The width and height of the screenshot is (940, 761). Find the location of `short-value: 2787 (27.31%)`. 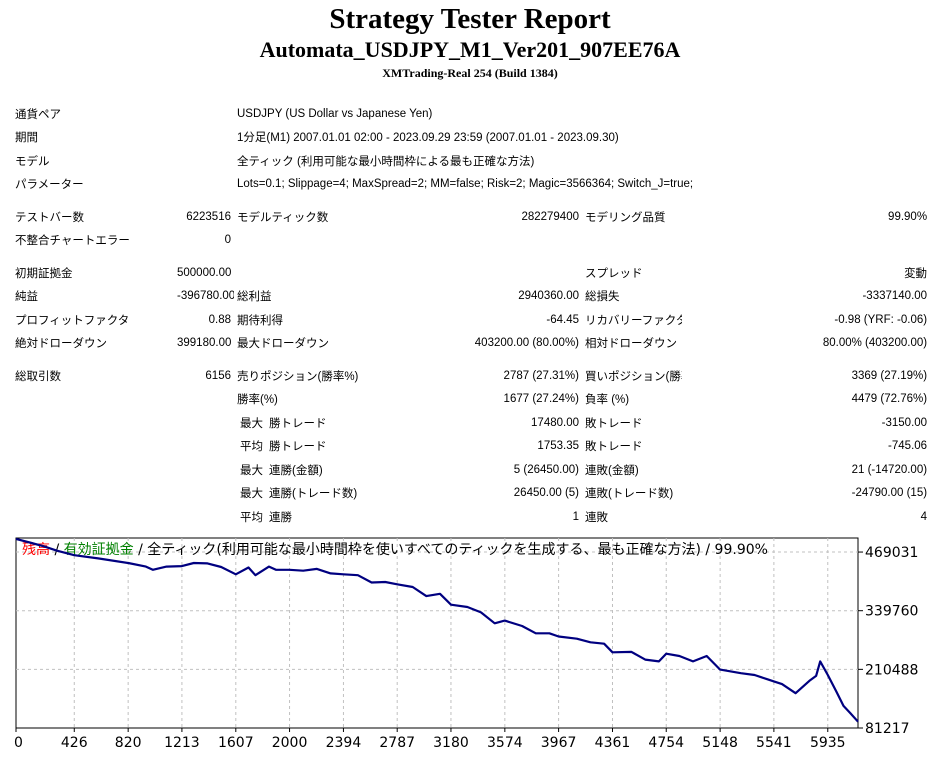

short-value: 2787 (27.31%) is located at coordinates (541, 375).